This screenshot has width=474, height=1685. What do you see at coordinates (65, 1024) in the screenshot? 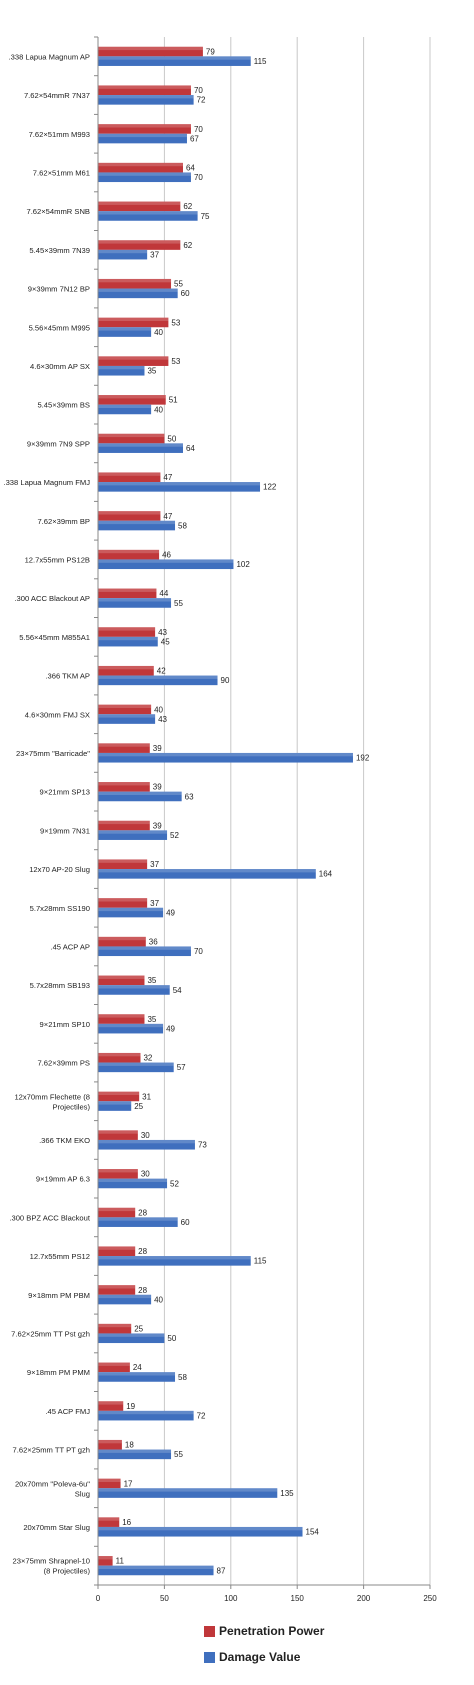
I see `category-label: 9×21mm SP10` at bounding box center [65, 1024].